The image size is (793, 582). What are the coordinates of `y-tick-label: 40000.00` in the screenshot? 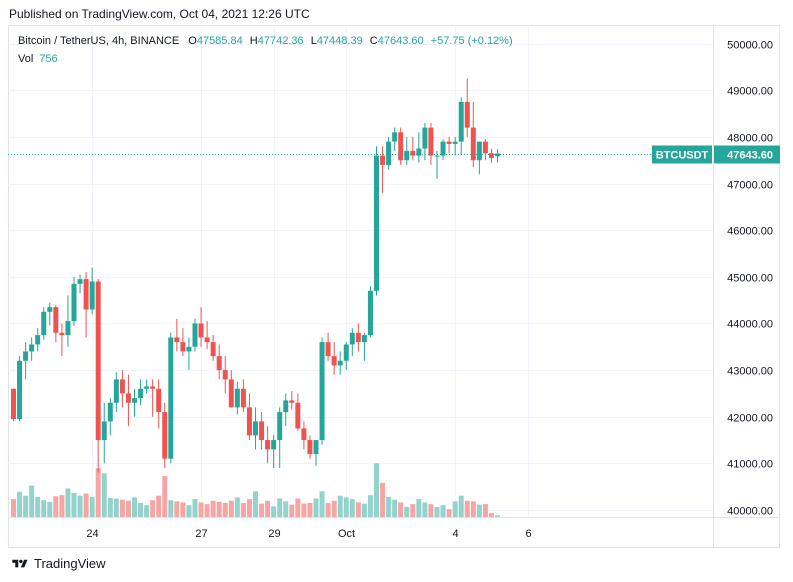 It's located at (750, 512).